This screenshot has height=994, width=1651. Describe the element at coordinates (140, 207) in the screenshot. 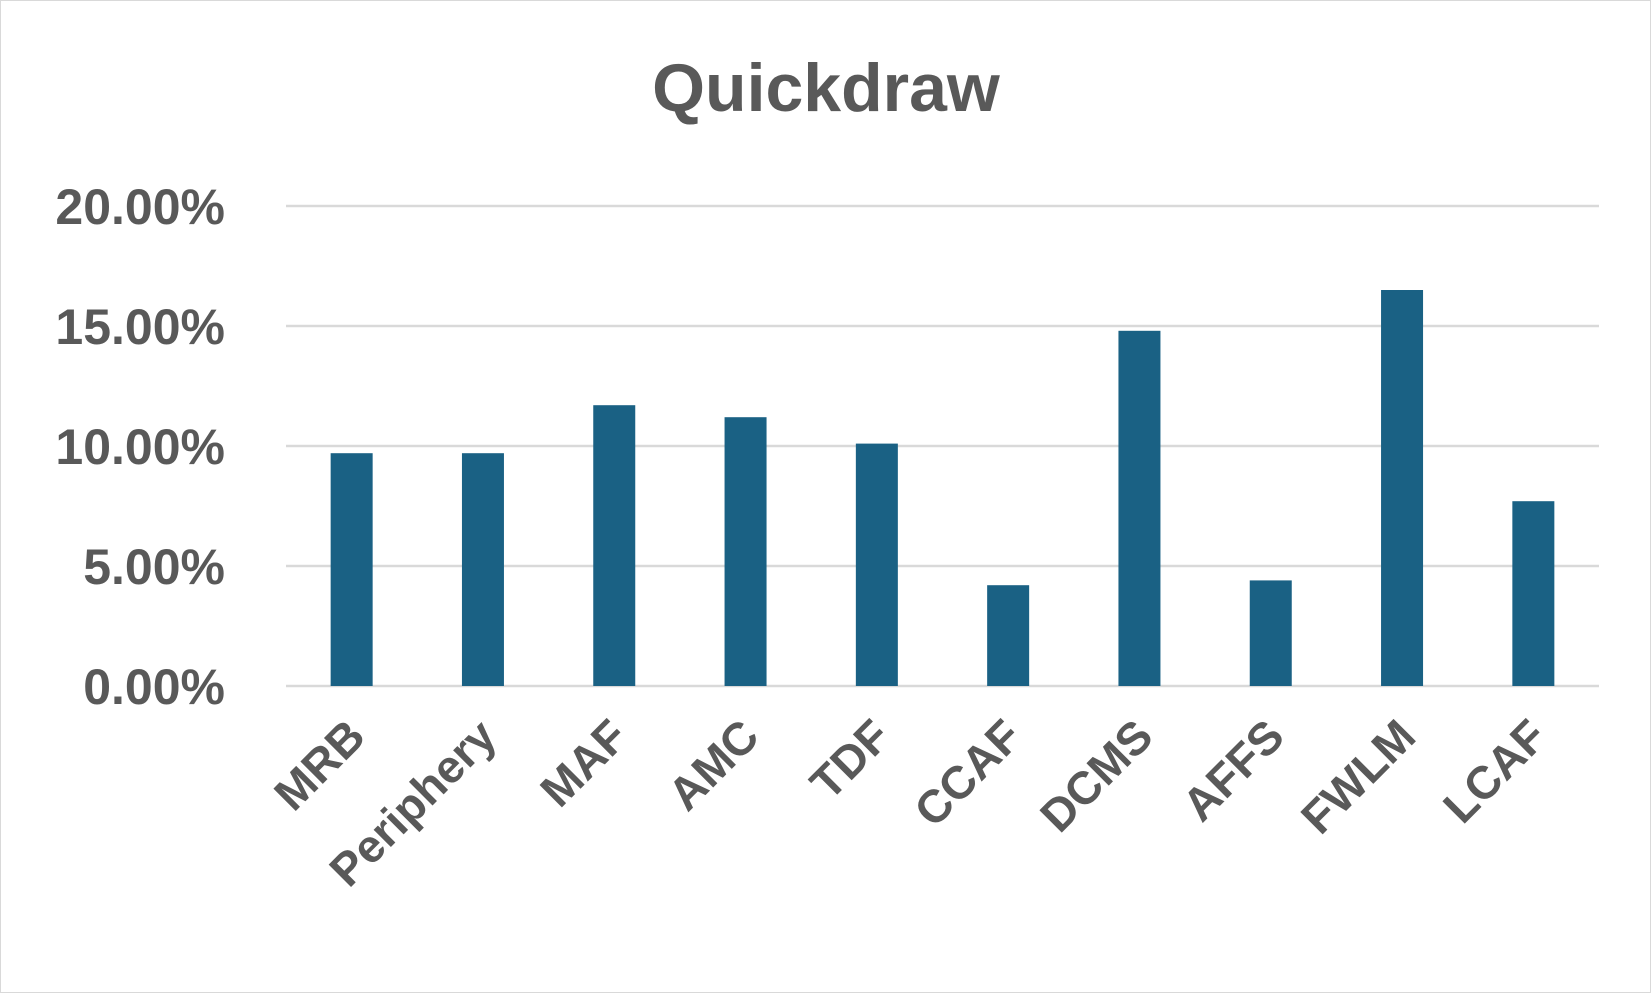

I see `y-tick-label: 20.00%` at that location.